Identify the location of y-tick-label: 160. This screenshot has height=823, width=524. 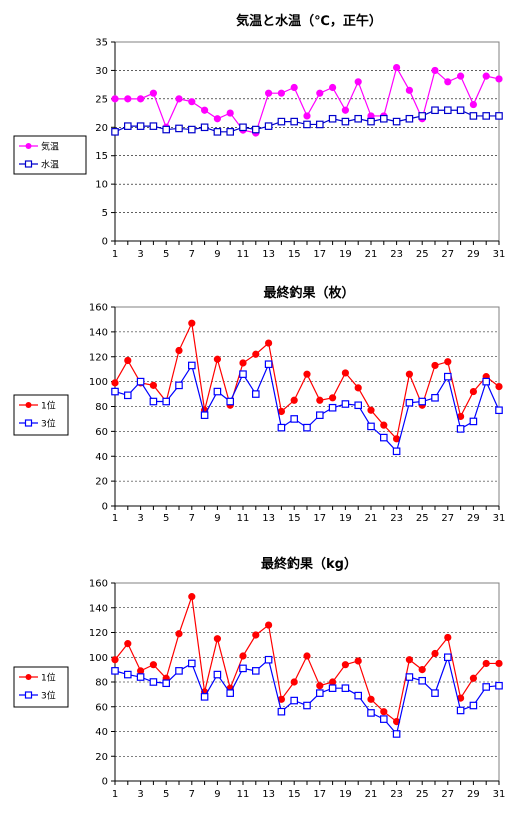
(98, 584).